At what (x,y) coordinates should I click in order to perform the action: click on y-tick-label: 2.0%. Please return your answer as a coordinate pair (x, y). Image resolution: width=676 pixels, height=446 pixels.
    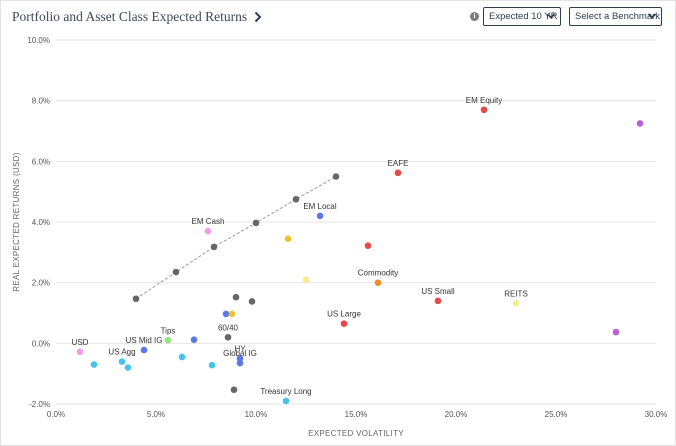
    Looking at the image, I should click on (41, 283).